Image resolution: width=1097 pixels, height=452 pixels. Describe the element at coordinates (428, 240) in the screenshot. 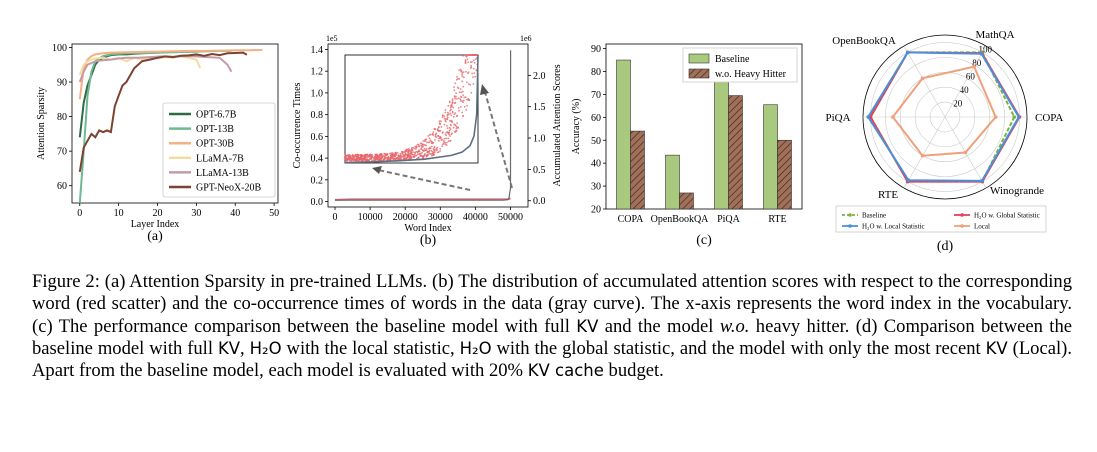

I see `panel-label: (b)` at that location.